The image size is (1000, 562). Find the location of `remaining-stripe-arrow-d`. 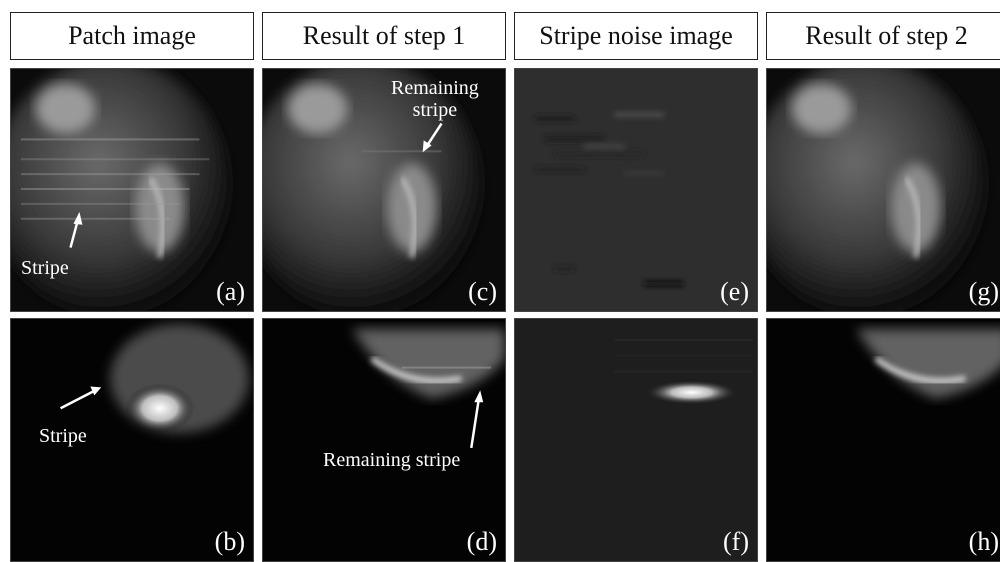

remaining-stripe-arrow-d is located at coordinates (475, 422).